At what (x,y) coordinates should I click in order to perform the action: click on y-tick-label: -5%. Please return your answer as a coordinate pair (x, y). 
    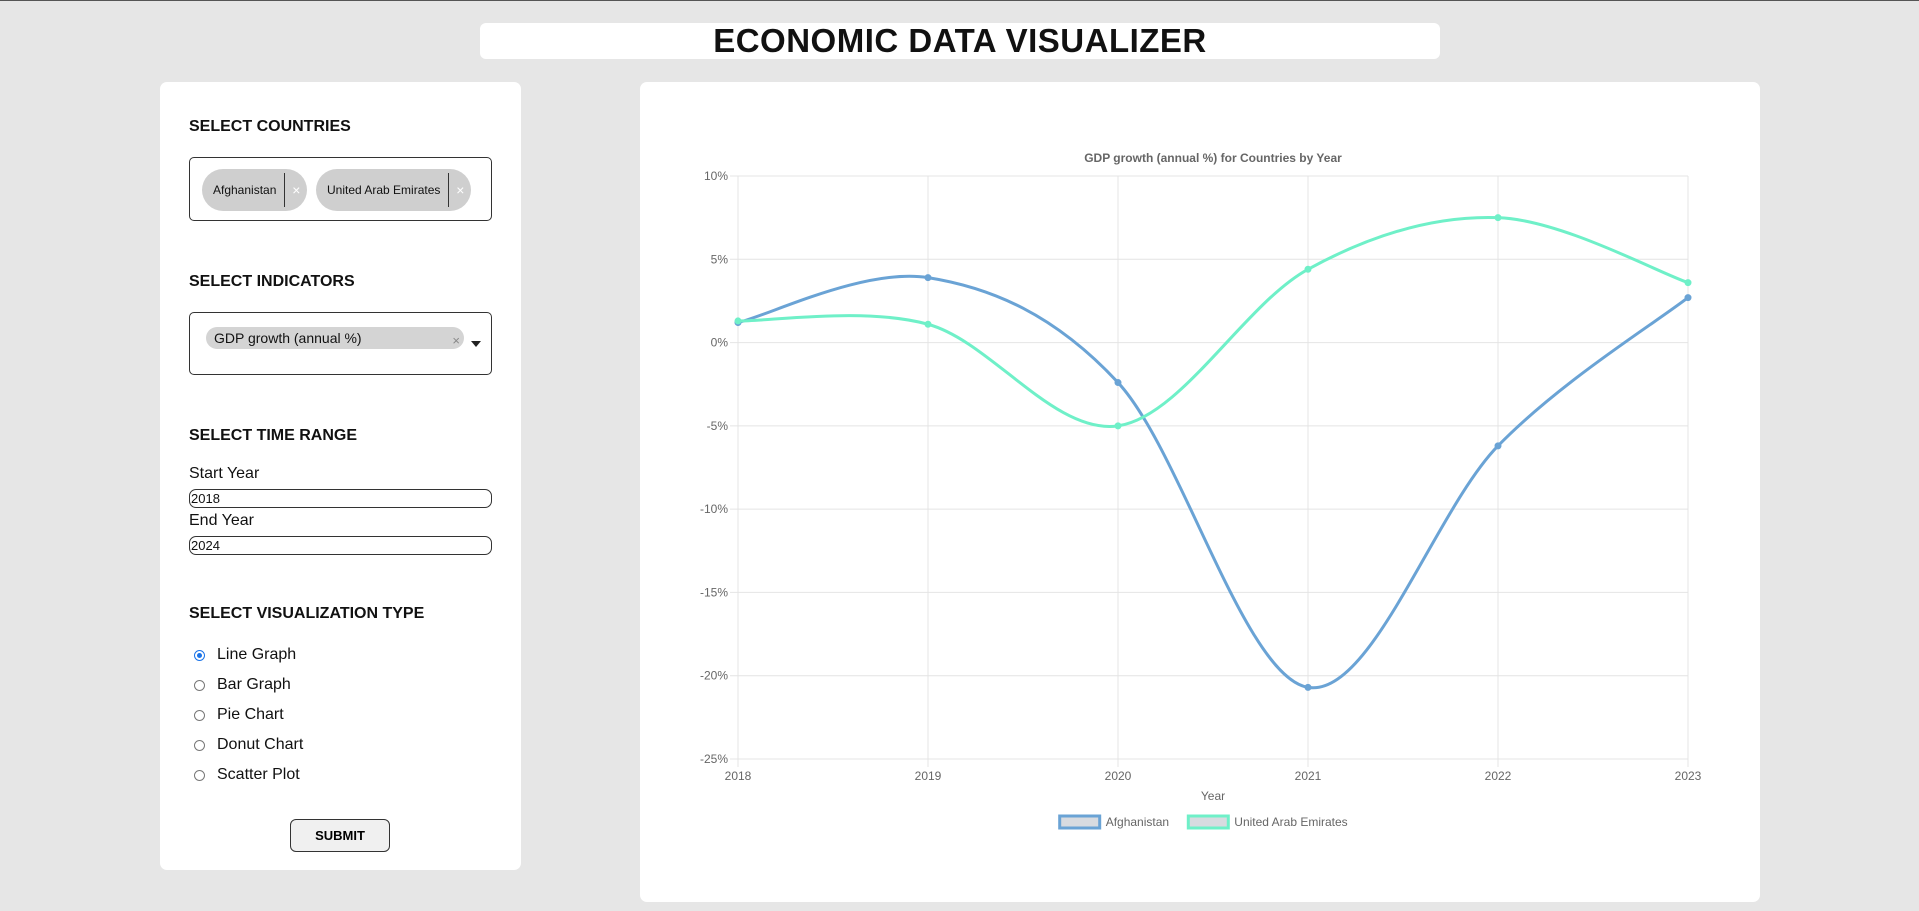
    Looking at the image, I should click on (718, 426).